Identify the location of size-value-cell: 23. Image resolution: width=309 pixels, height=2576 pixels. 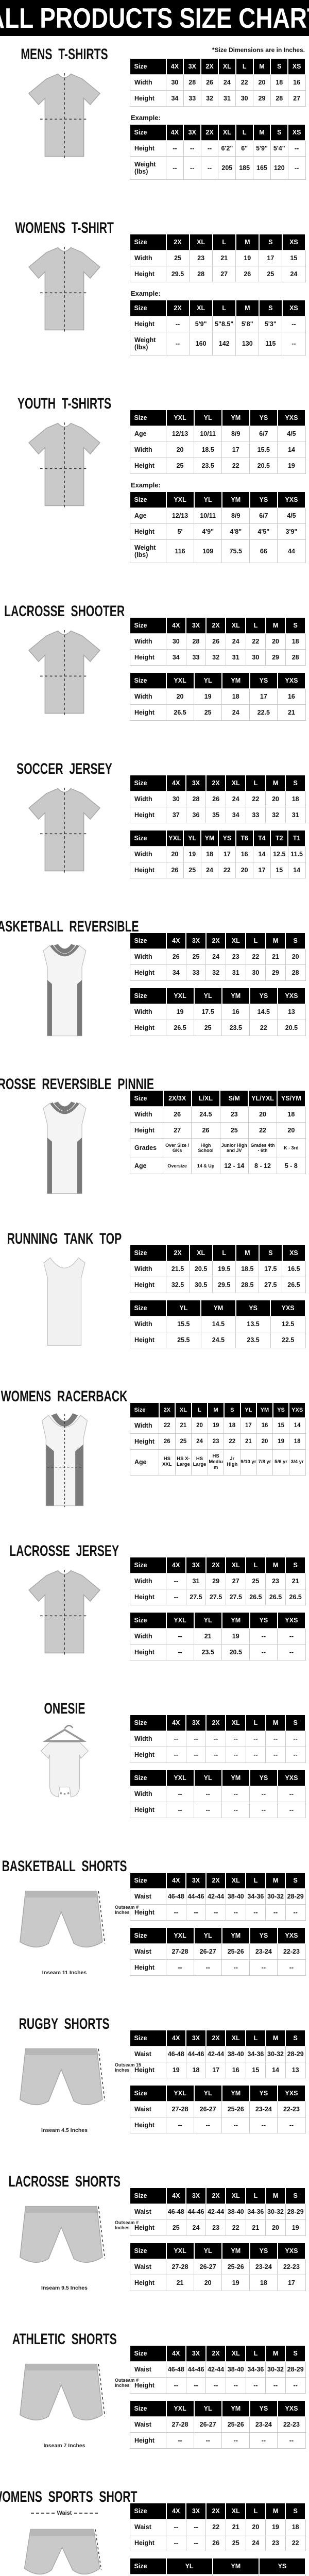
(202, 258).